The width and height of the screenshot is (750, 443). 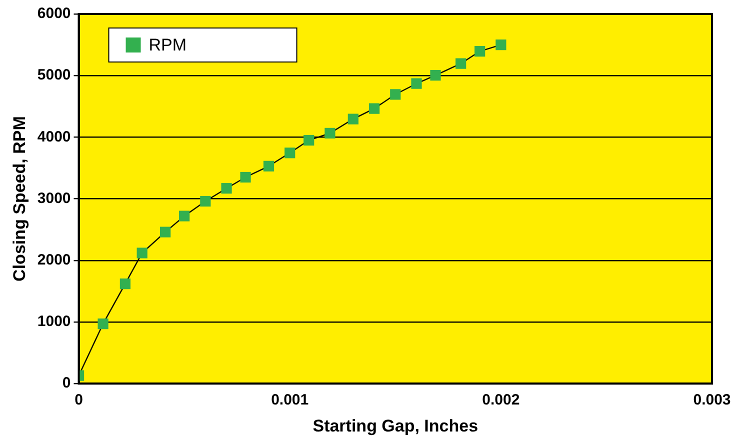 What do you see at coordinates (54, 260) in the screenshot?
I see `y-tick-label: 2000` at bounding box center [54, 260].